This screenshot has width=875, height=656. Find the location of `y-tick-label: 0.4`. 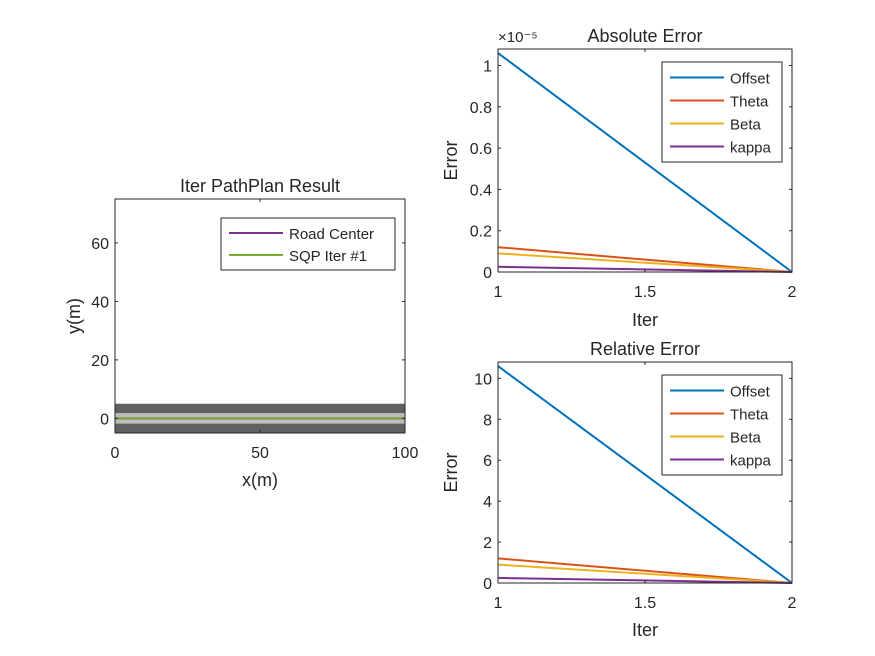

y-tick-label: 0.4 is located at coordinates (481, 190).